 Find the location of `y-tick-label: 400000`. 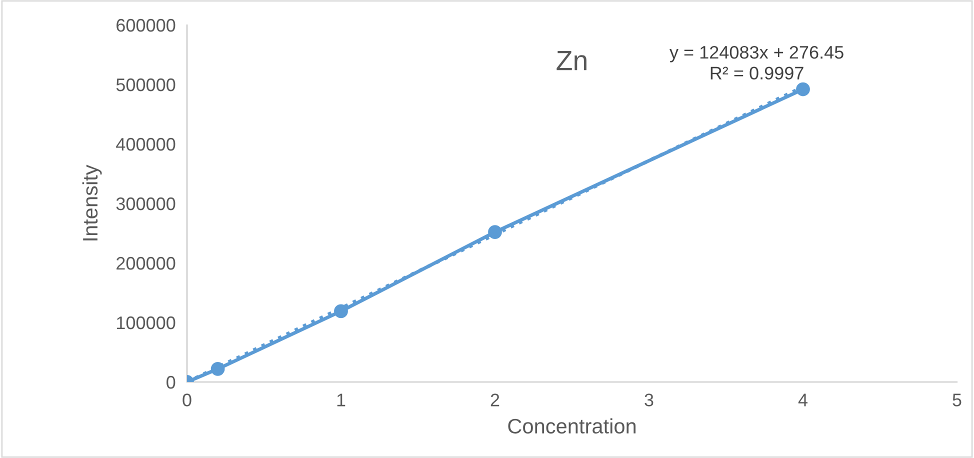

y-tick-label: 400000 is located at coordinates (146, 144).